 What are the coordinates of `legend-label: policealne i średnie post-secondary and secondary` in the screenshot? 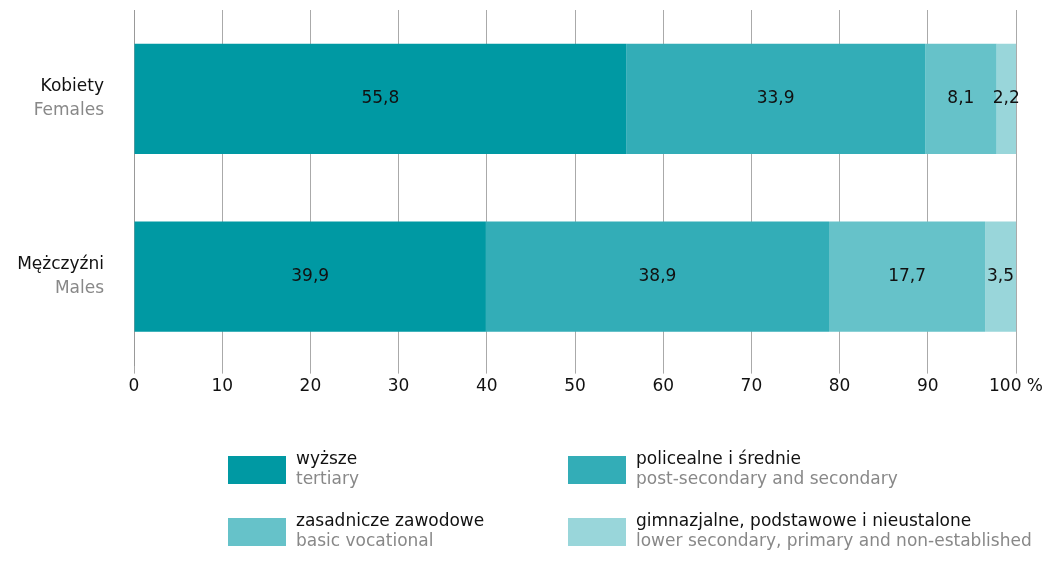 It's located at (767, 468).